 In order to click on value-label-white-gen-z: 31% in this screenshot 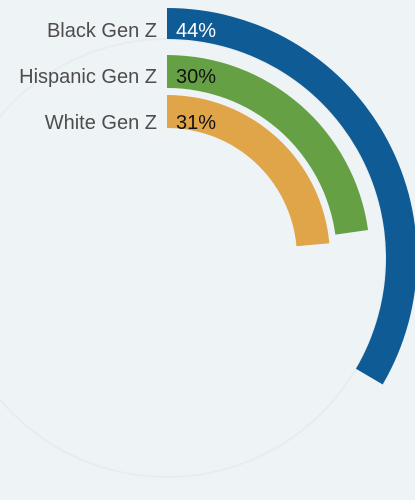, I will do `click(196, 123)`.